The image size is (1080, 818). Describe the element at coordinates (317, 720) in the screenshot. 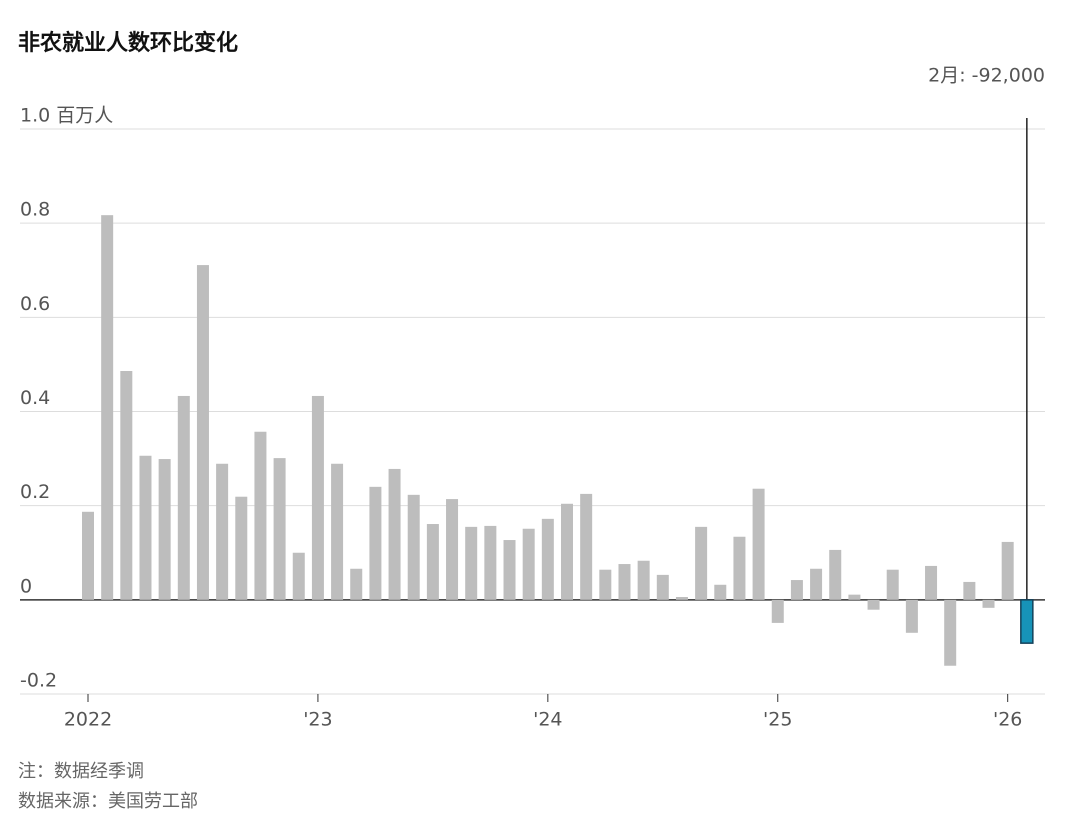

I see `x-tick-label: '23` at that location.